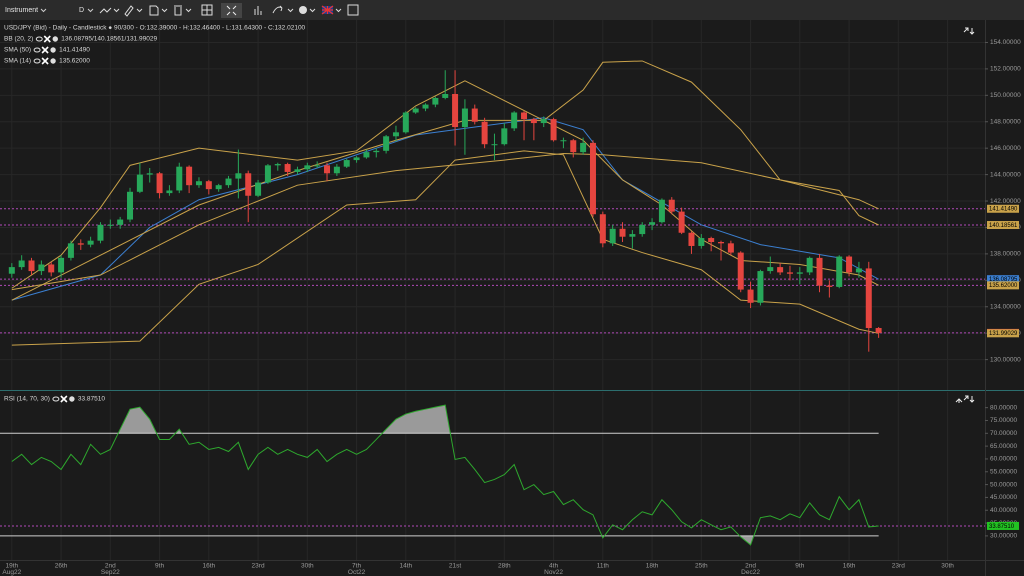  Describe the element at coordinates (1003, 286) in the screenshot. I see `price-tag-label: 135.62000` at that location.